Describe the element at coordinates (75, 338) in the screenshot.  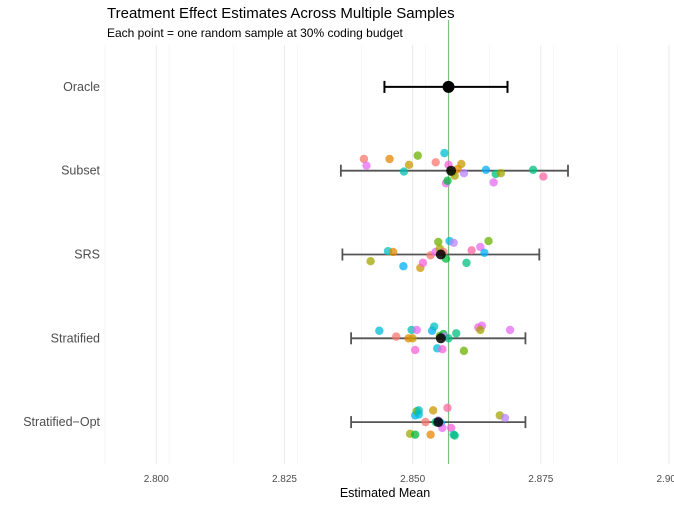
I see `y-tick-label: Stratified` at that location.